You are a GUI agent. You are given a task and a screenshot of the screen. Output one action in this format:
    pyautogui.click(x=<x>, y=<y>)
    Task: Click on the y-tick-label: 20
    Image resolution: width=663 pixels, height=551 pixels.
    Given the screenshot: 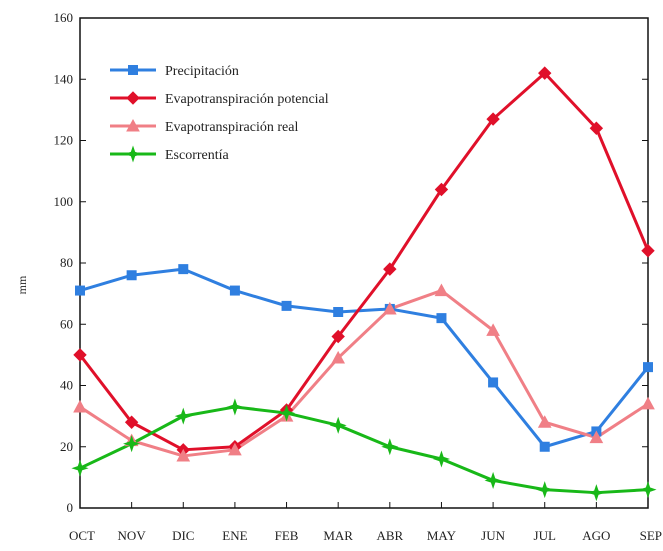 What is the action you would take?
    pyautogui.click(x=66, y=446)
    